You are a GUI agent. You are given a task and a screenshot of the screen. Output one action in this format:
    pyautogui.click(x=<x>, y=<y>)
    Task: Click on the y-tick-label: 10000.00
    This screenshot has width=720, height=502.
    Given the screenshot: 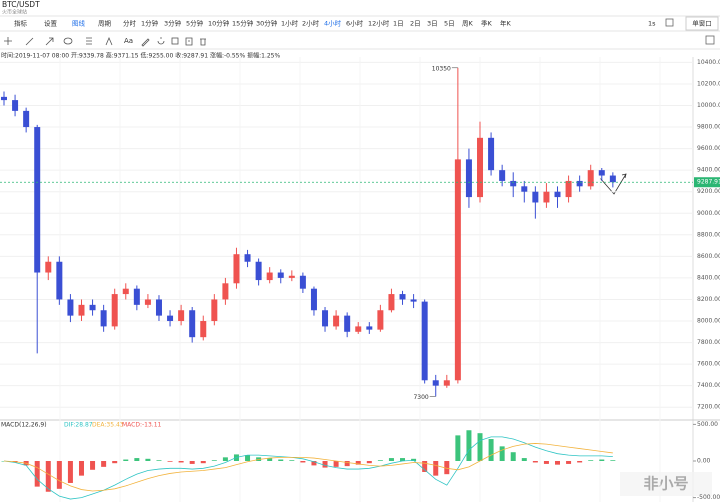 What is the action you would take?
    pyautogui.click(x=708, y=105)
    